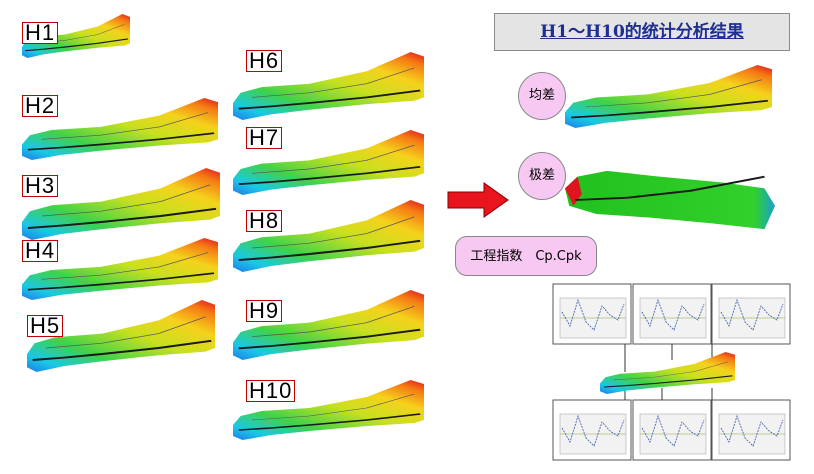 The width and height of the screenshot is (814, 474). What do you see at coordinates (542, 176) in the screenshot?
I see `range-label: 极差` at bounding box center [542, 176].